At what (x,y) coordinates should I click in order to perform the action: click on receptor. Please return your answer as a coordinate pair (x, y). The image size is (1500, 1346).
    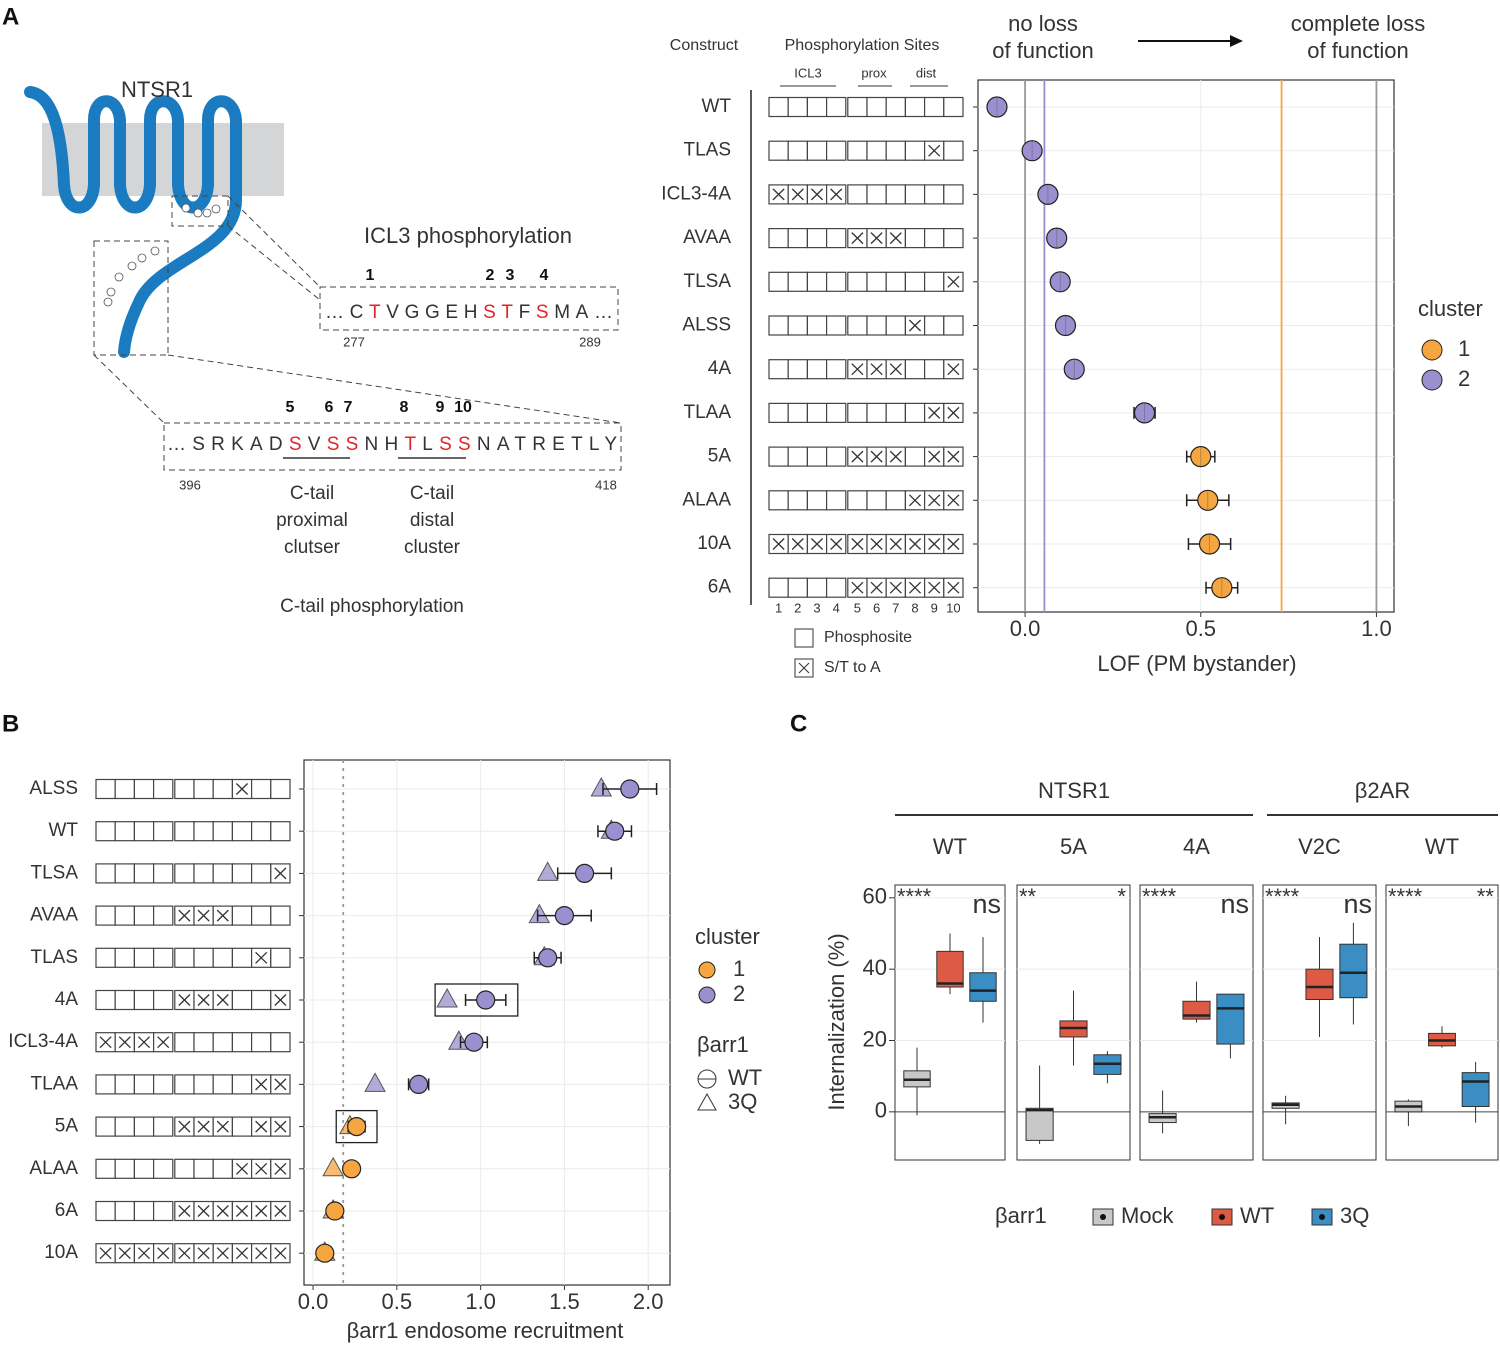
    Looking at the image, I should click on (133, 222).